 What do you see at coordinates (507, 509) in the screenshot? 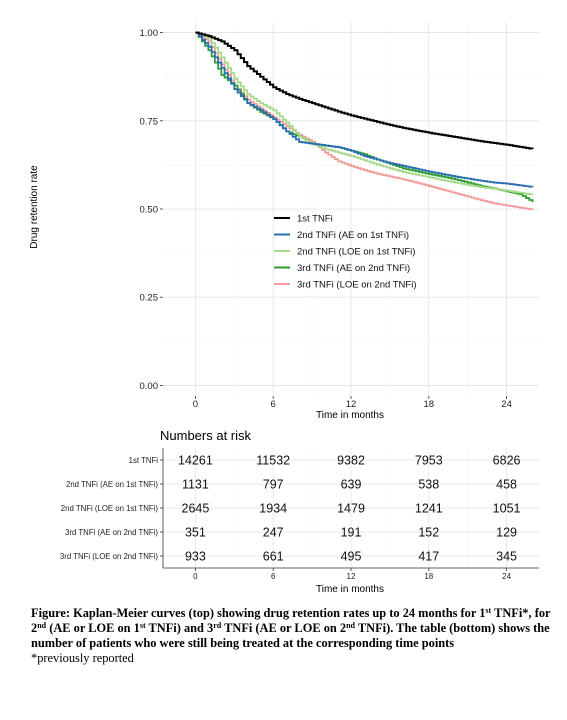
I see `risk-cell: 1051` at bounding box center [507, 509].